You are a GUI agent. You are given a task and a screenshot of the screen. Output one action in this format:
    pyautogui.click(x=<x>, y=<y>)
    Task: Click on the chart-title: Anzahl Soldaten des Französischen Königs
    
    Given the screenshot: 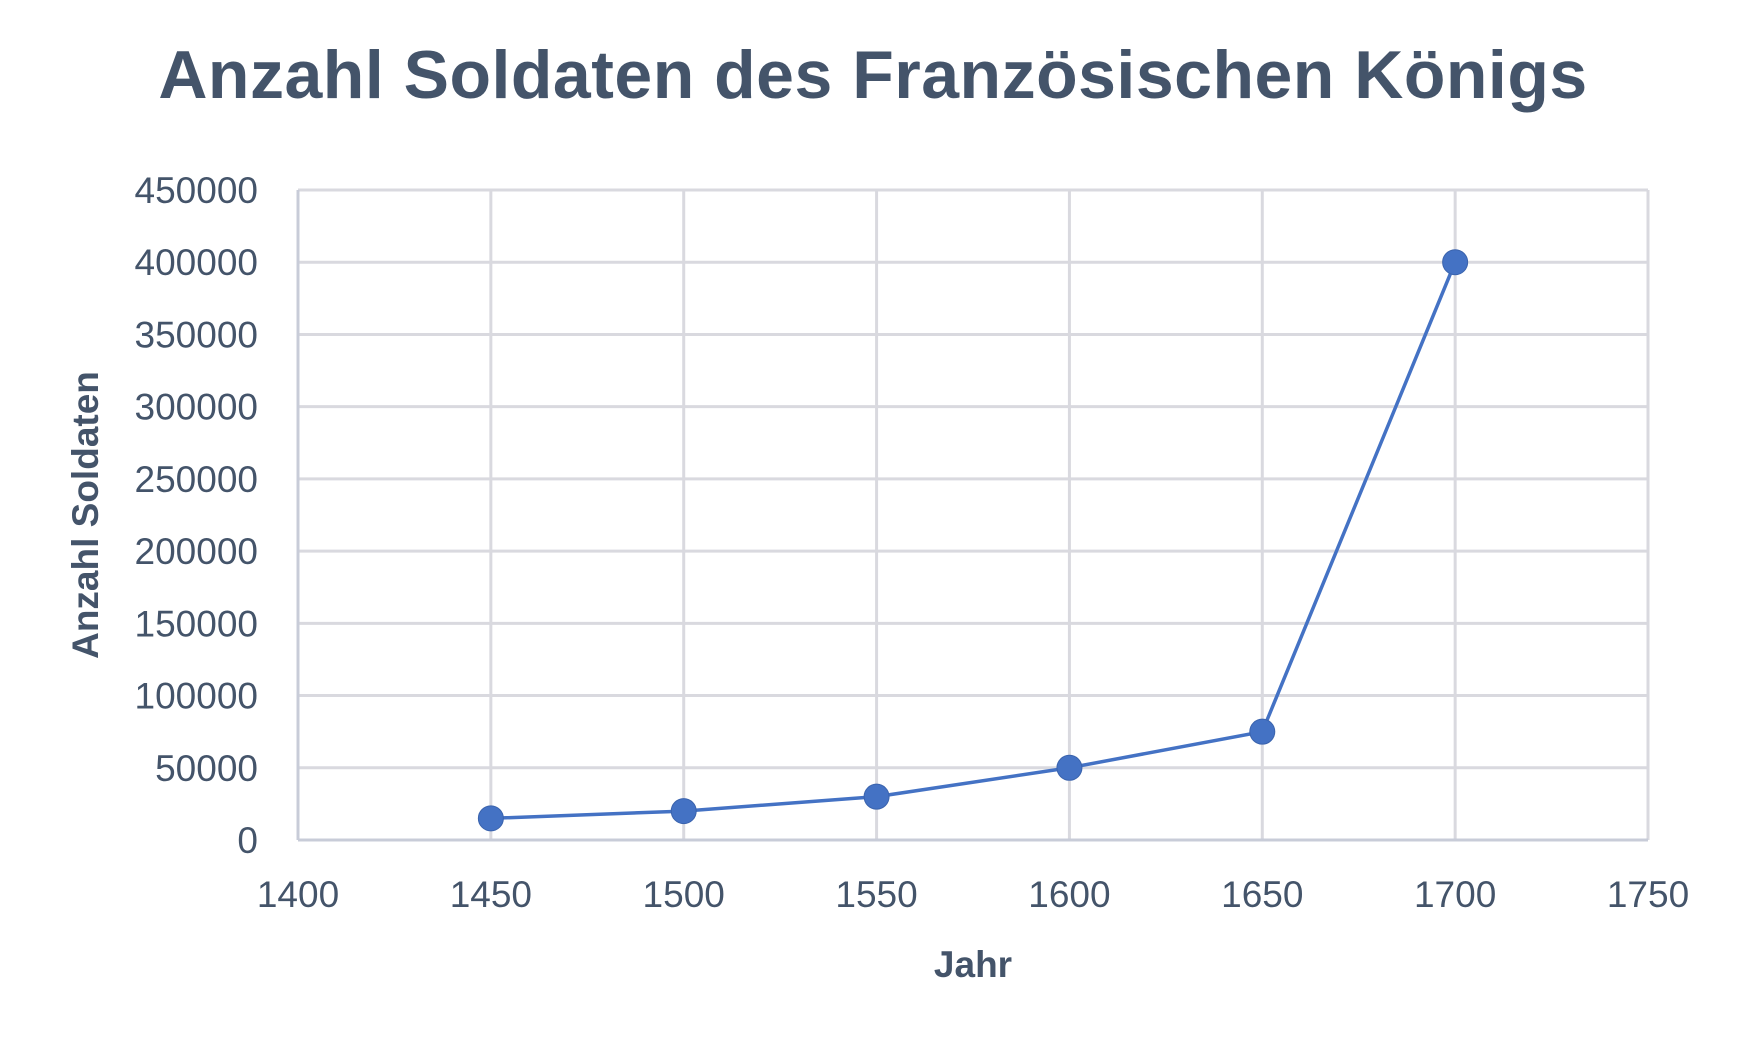 What is the action you would take?
    pyautogui.click(x=873, y=75)
    